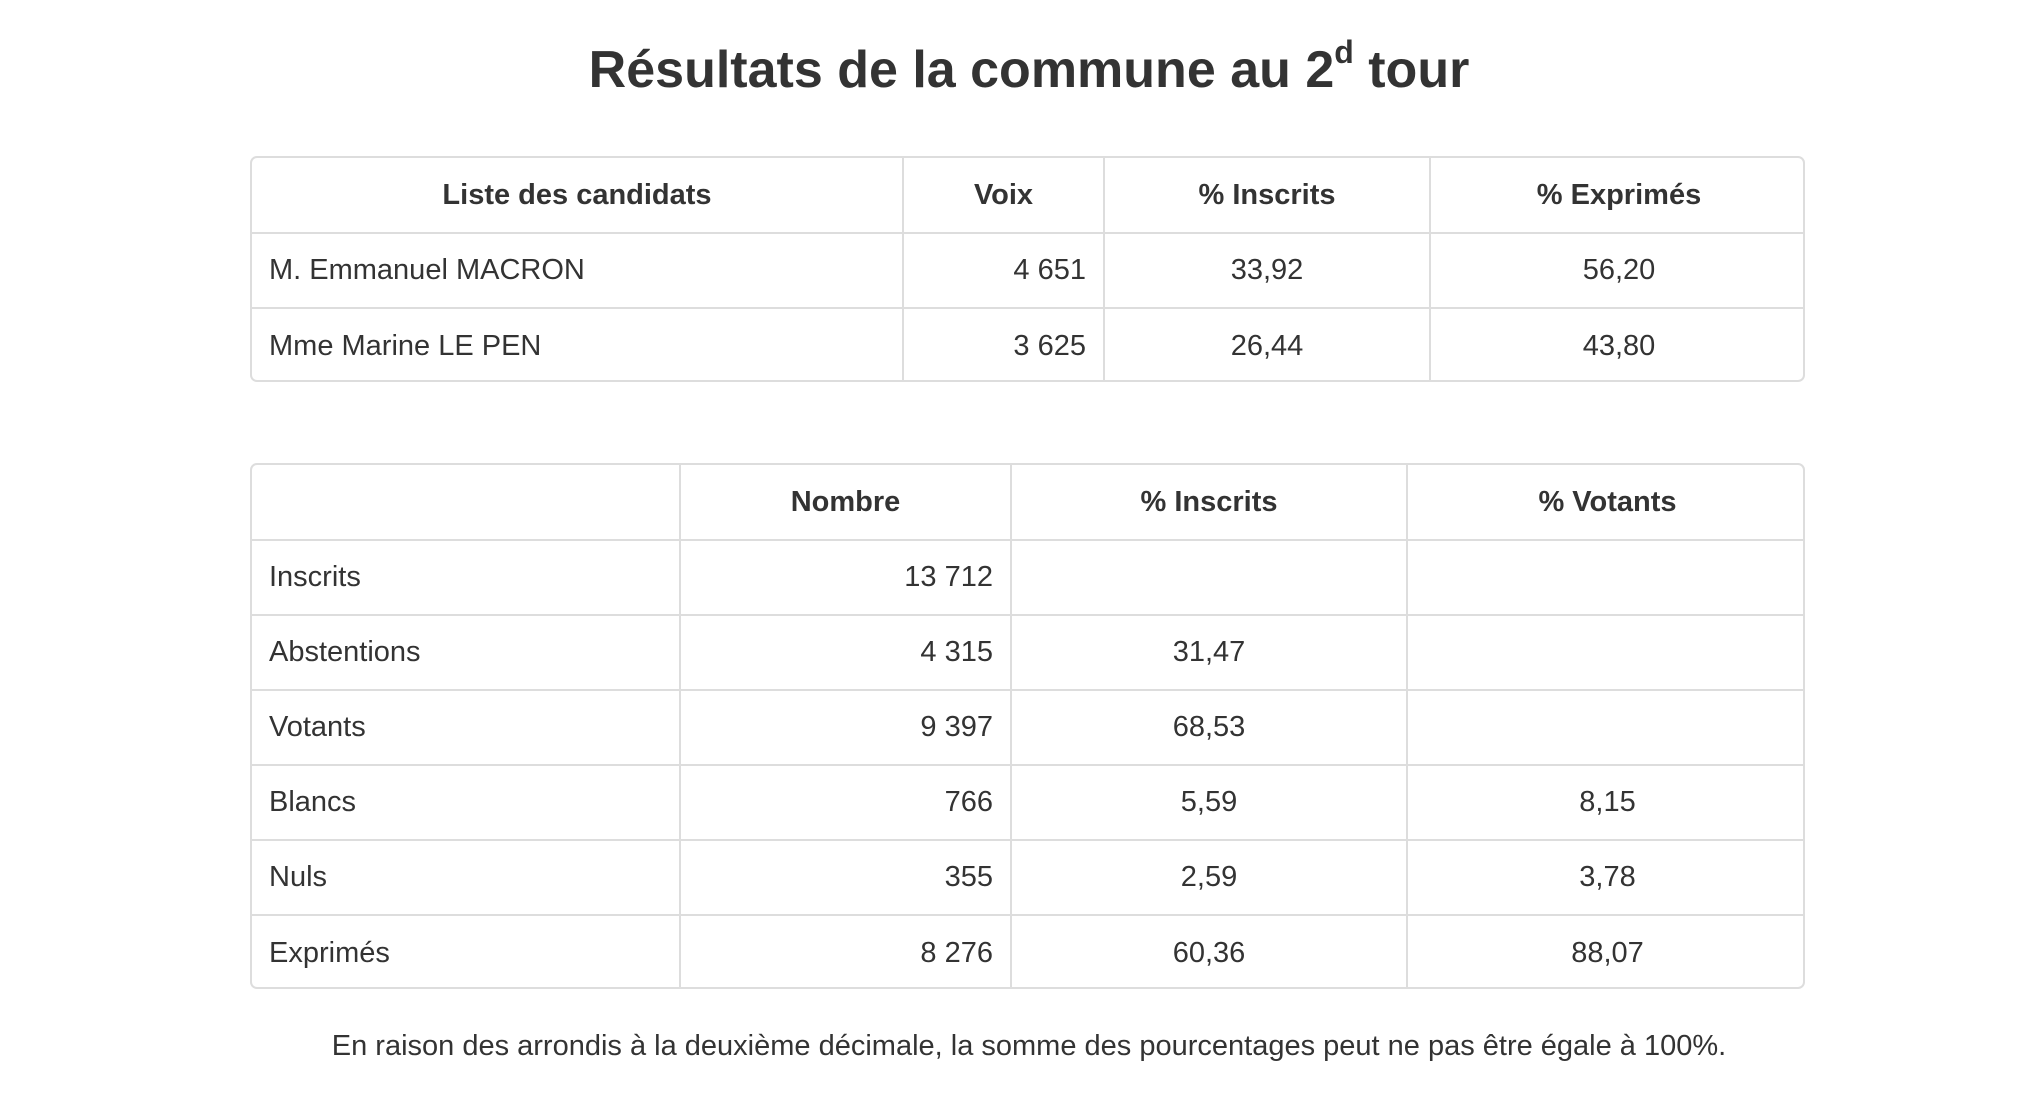 The image size is (2018, 1104). Describe the element at coordinates (846, 878) in the screenshot. I see `summary-nombre: 355` at that location.